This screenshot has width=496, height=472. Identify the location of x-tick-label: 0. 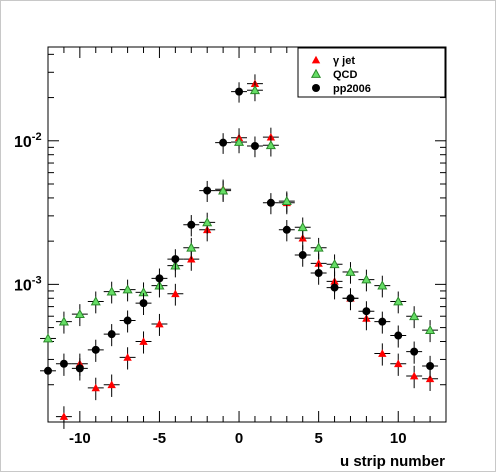
(239, 438).